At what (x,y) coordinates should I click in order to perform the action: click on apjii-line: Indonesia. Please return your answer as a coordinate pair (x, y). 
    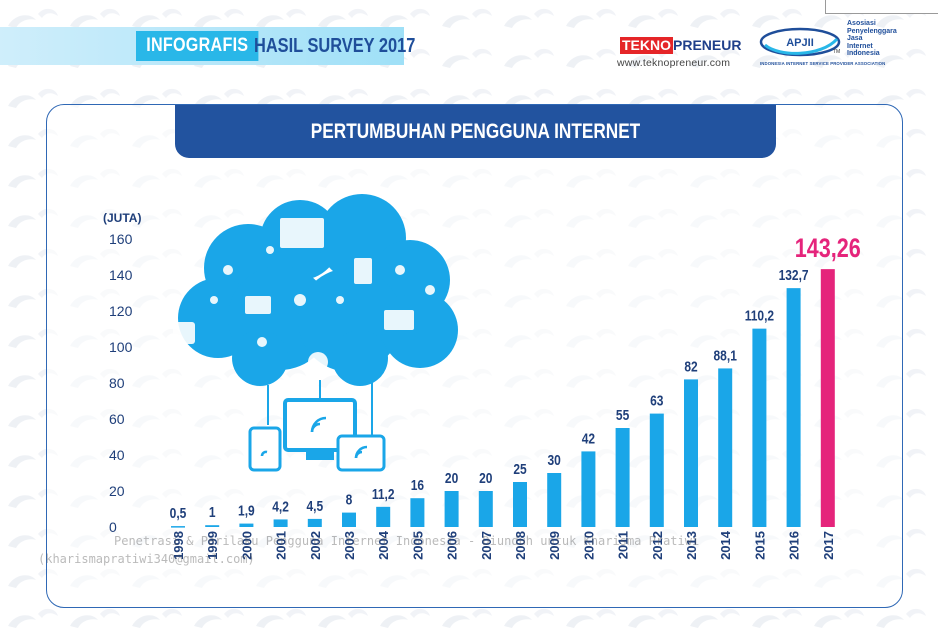
    Looking at the image, I should click on (863, 53).